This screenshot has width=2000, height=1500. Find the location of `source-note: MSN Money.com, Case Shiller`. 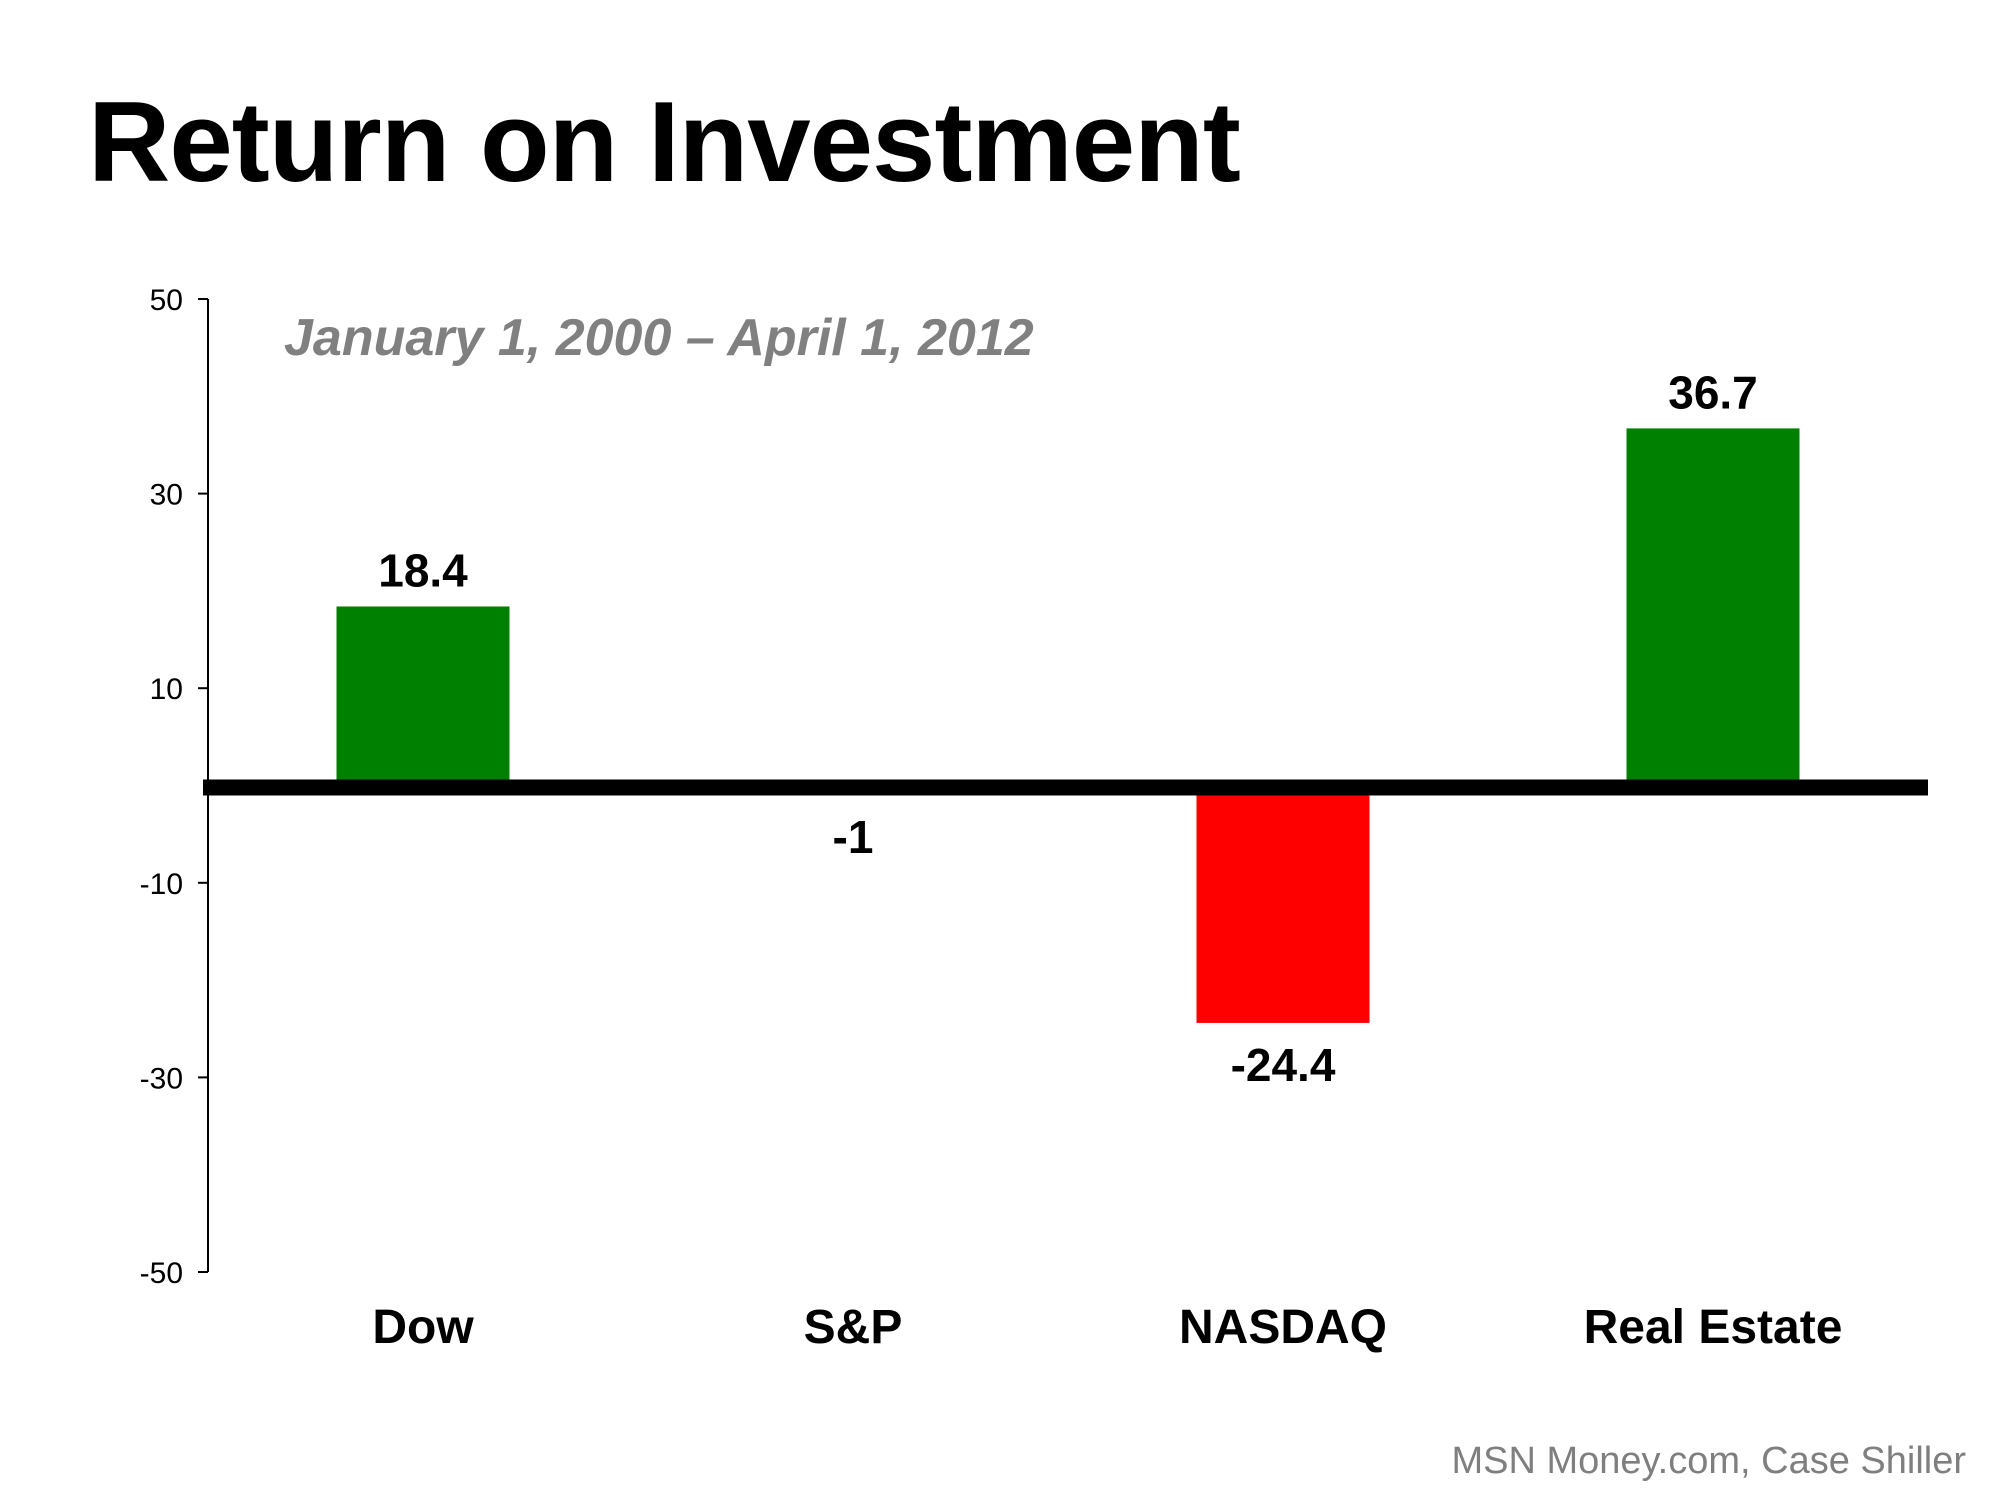

source-note: MSN Money.com, Case Shiller is located at coordinates (1708, 1461).